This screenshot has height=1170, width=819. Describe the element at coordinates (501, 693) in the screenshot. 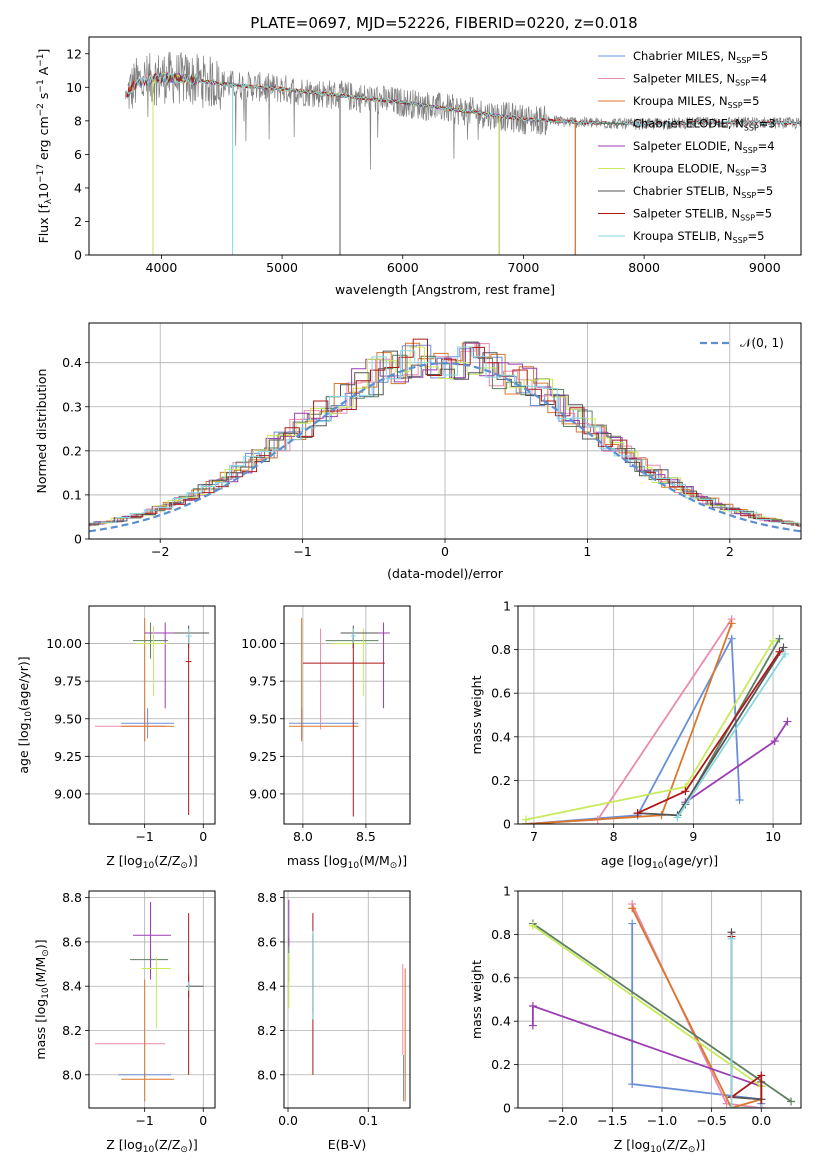

I see `y-tick-label: 0.6` at that location.